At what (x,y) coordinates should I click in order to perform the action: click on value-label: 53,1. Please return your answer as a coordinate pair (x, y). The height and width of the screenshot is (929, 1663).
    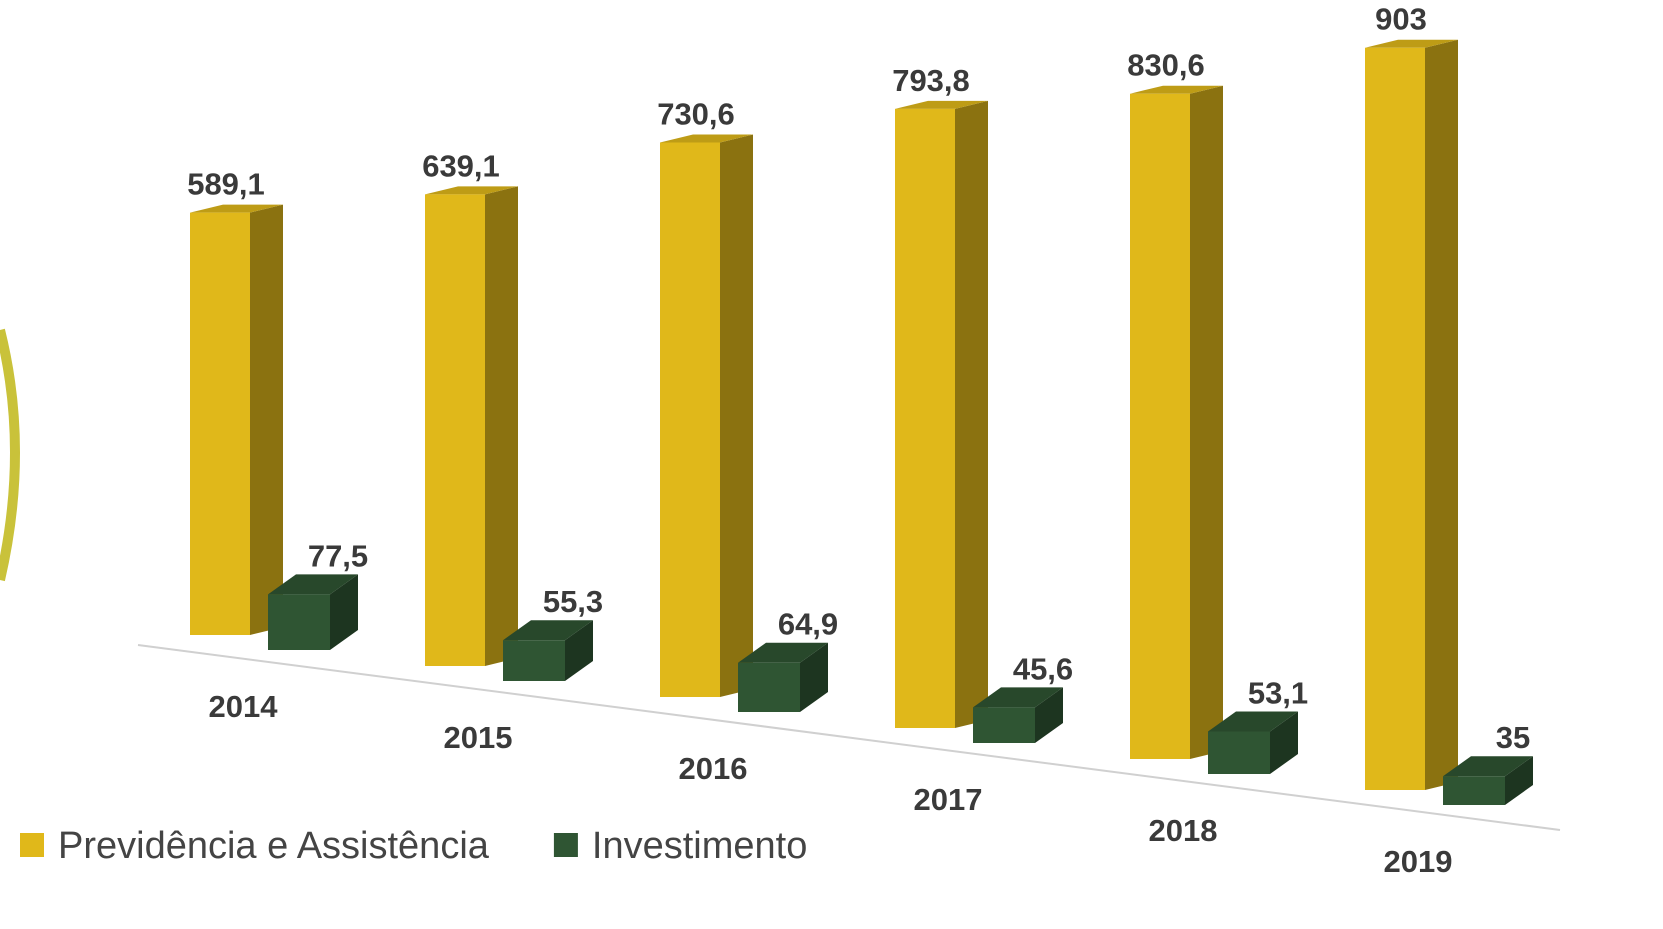
    Looking at the image, I should click on (1278, 692).